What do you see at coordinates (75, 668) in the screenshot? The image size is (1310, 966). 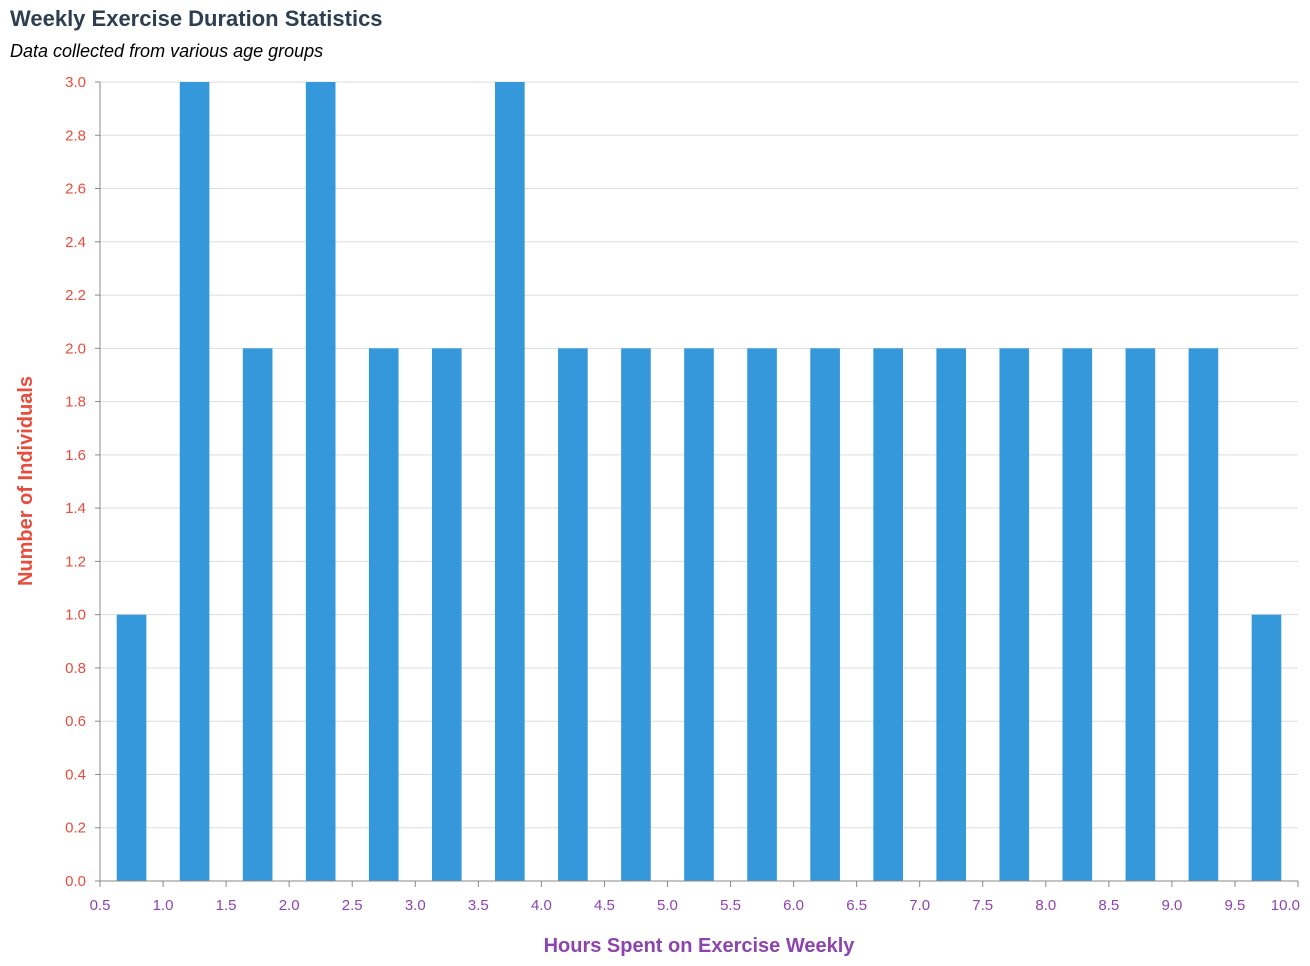 I see `y-tick-label: 0.8` at bounding box center [75, 668].